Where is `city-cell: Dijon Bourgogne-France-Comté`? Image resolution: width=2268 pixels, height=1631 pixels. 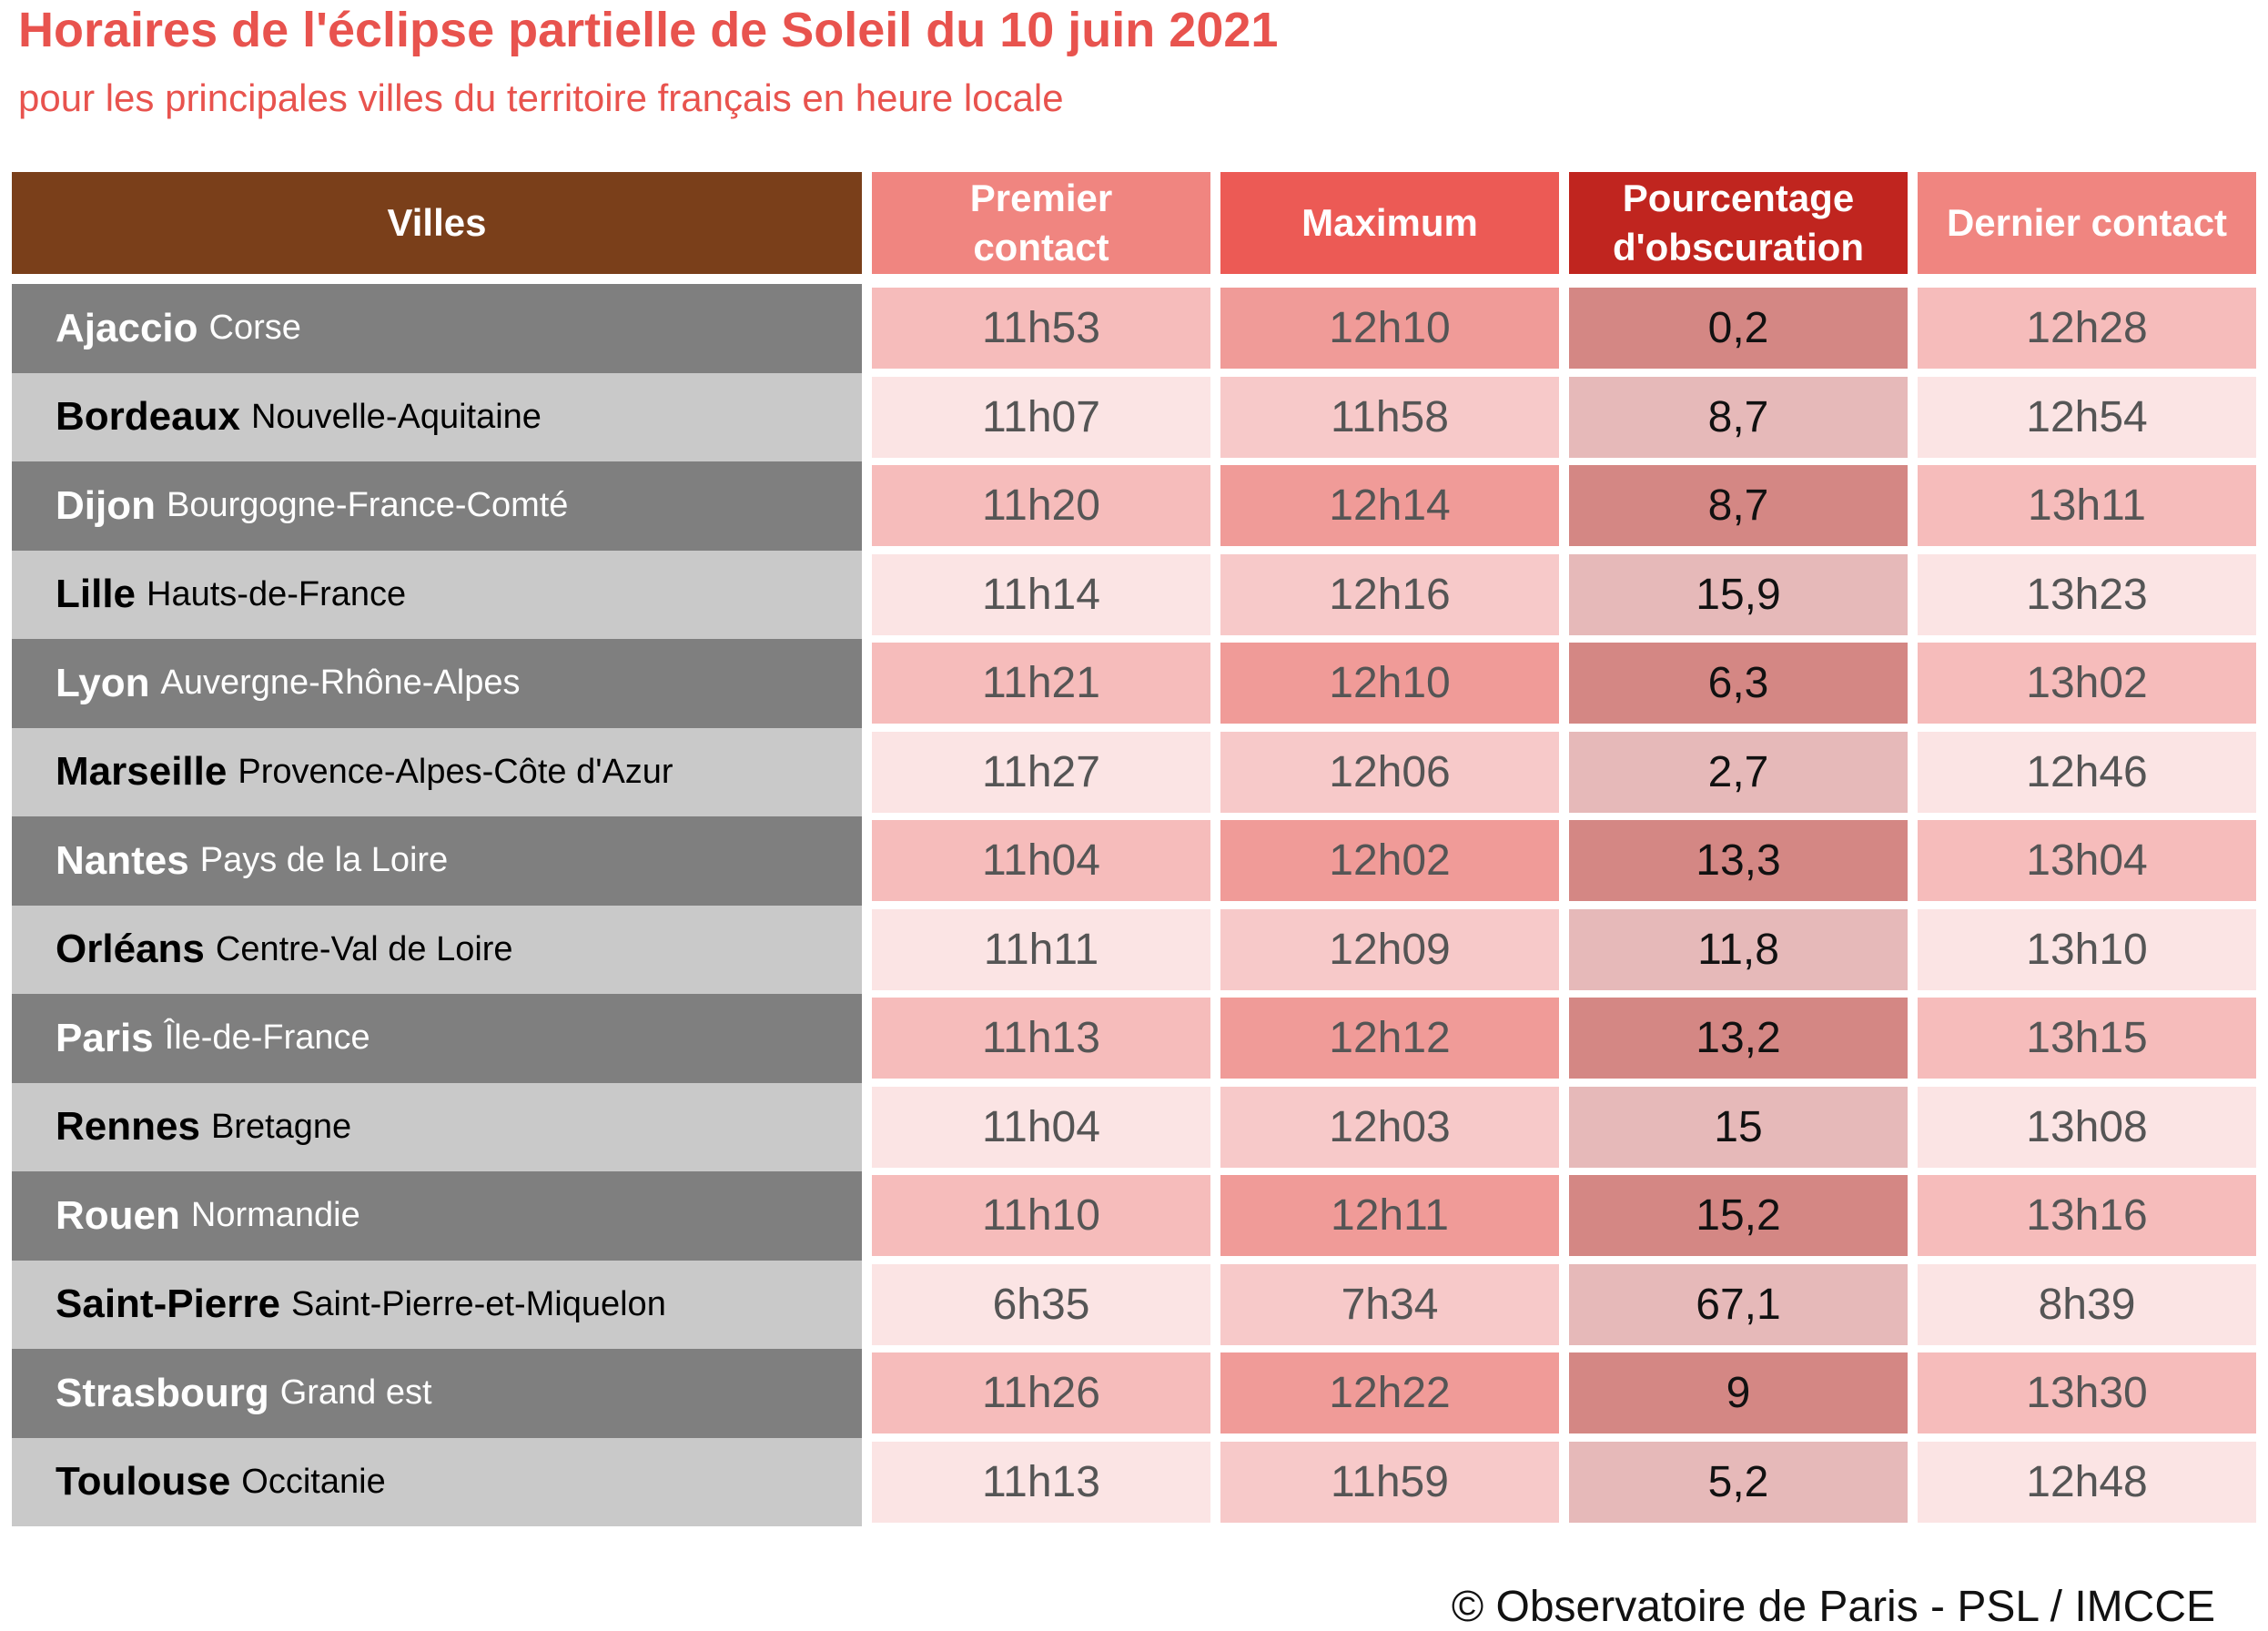 city-cell: Dijon Bourgogne-France-Comté is located at coordinates (437, 506).